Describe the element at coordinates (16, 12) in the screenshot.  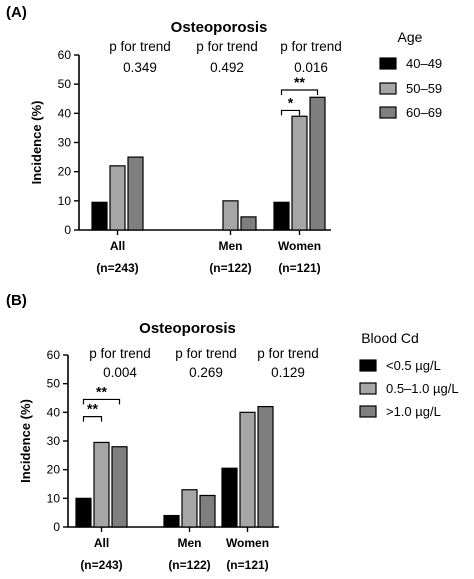
I see `panel-label: (A)` at that location.